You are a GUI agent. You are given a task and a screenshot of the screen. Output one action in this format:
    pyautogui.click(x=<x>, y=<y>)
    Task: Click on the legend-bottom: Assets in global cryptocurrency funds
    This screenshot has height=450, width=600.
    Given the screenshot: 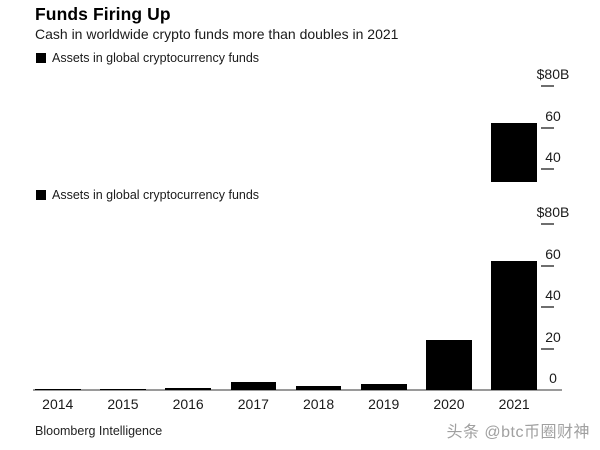 What is the action you would take?
    pyautogui.click(x=147, y=195)
    